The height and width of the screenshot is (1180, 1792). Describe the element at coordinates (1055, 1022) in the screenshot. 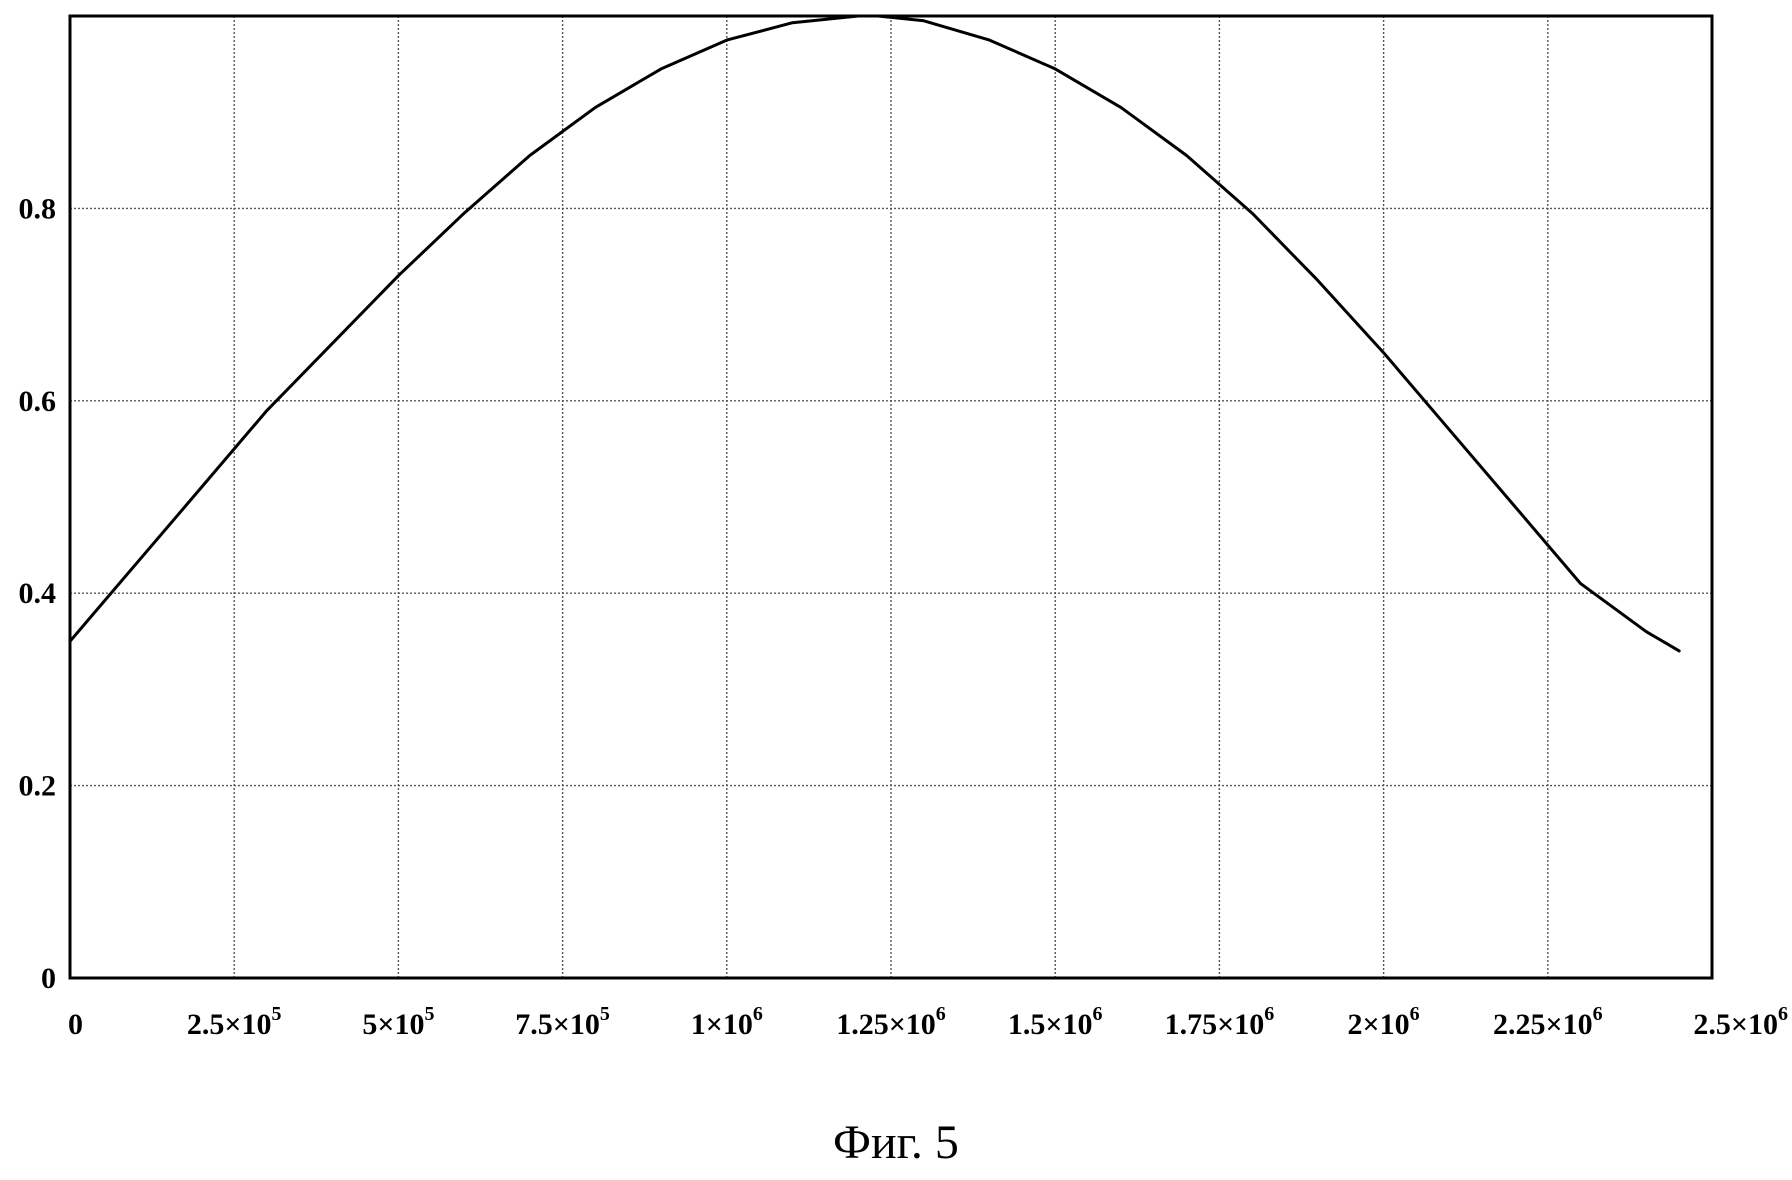

I see `x-tick-label: 1.5×10⁶` at that location.